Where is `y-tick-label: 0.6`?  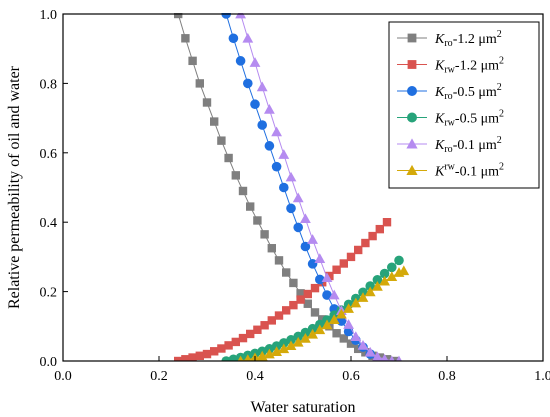
y-tick-label: 0.6 is located at coordinates (49, 154).